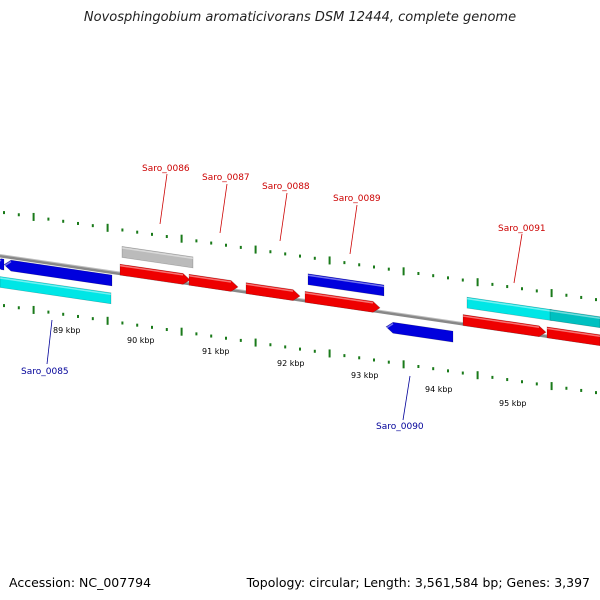 This screenshot has height=600, width=600. Describe the element at coordinates (504, 326) in the screenshot. I see `saro-0091-gene` at that location.